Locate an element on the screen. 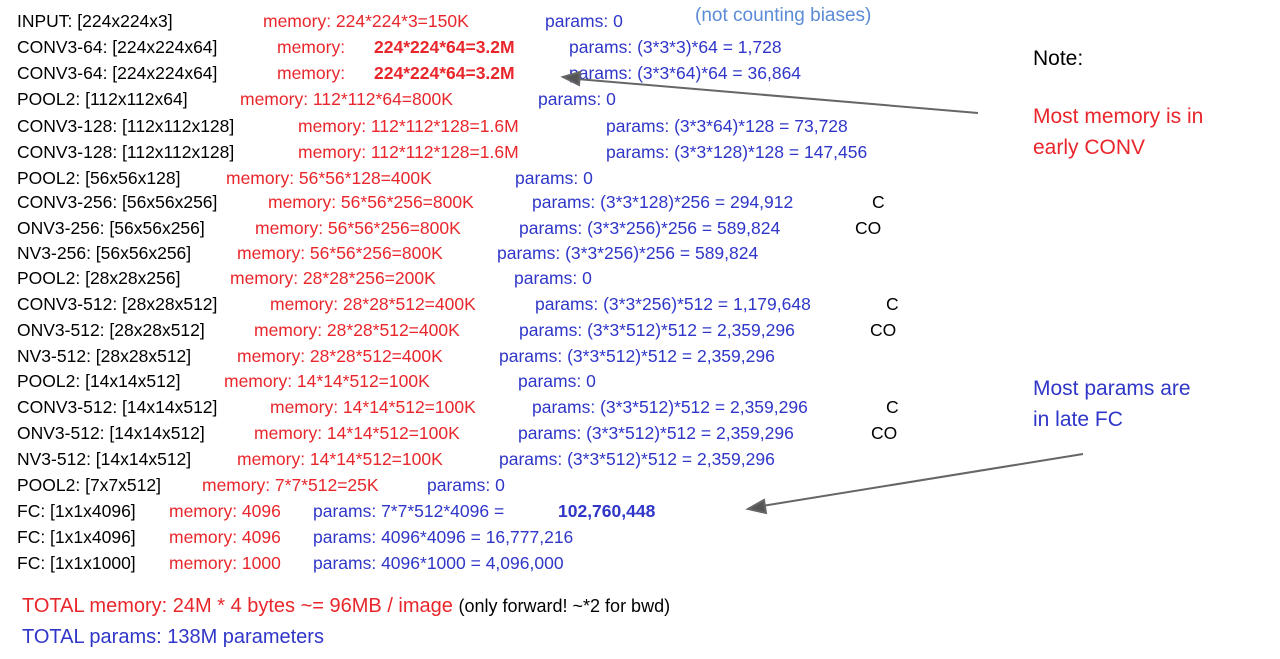 The width and height of the screenshot is (1280, 659). params-note-line-2: in late FC is located at coordinates (1078, 419).